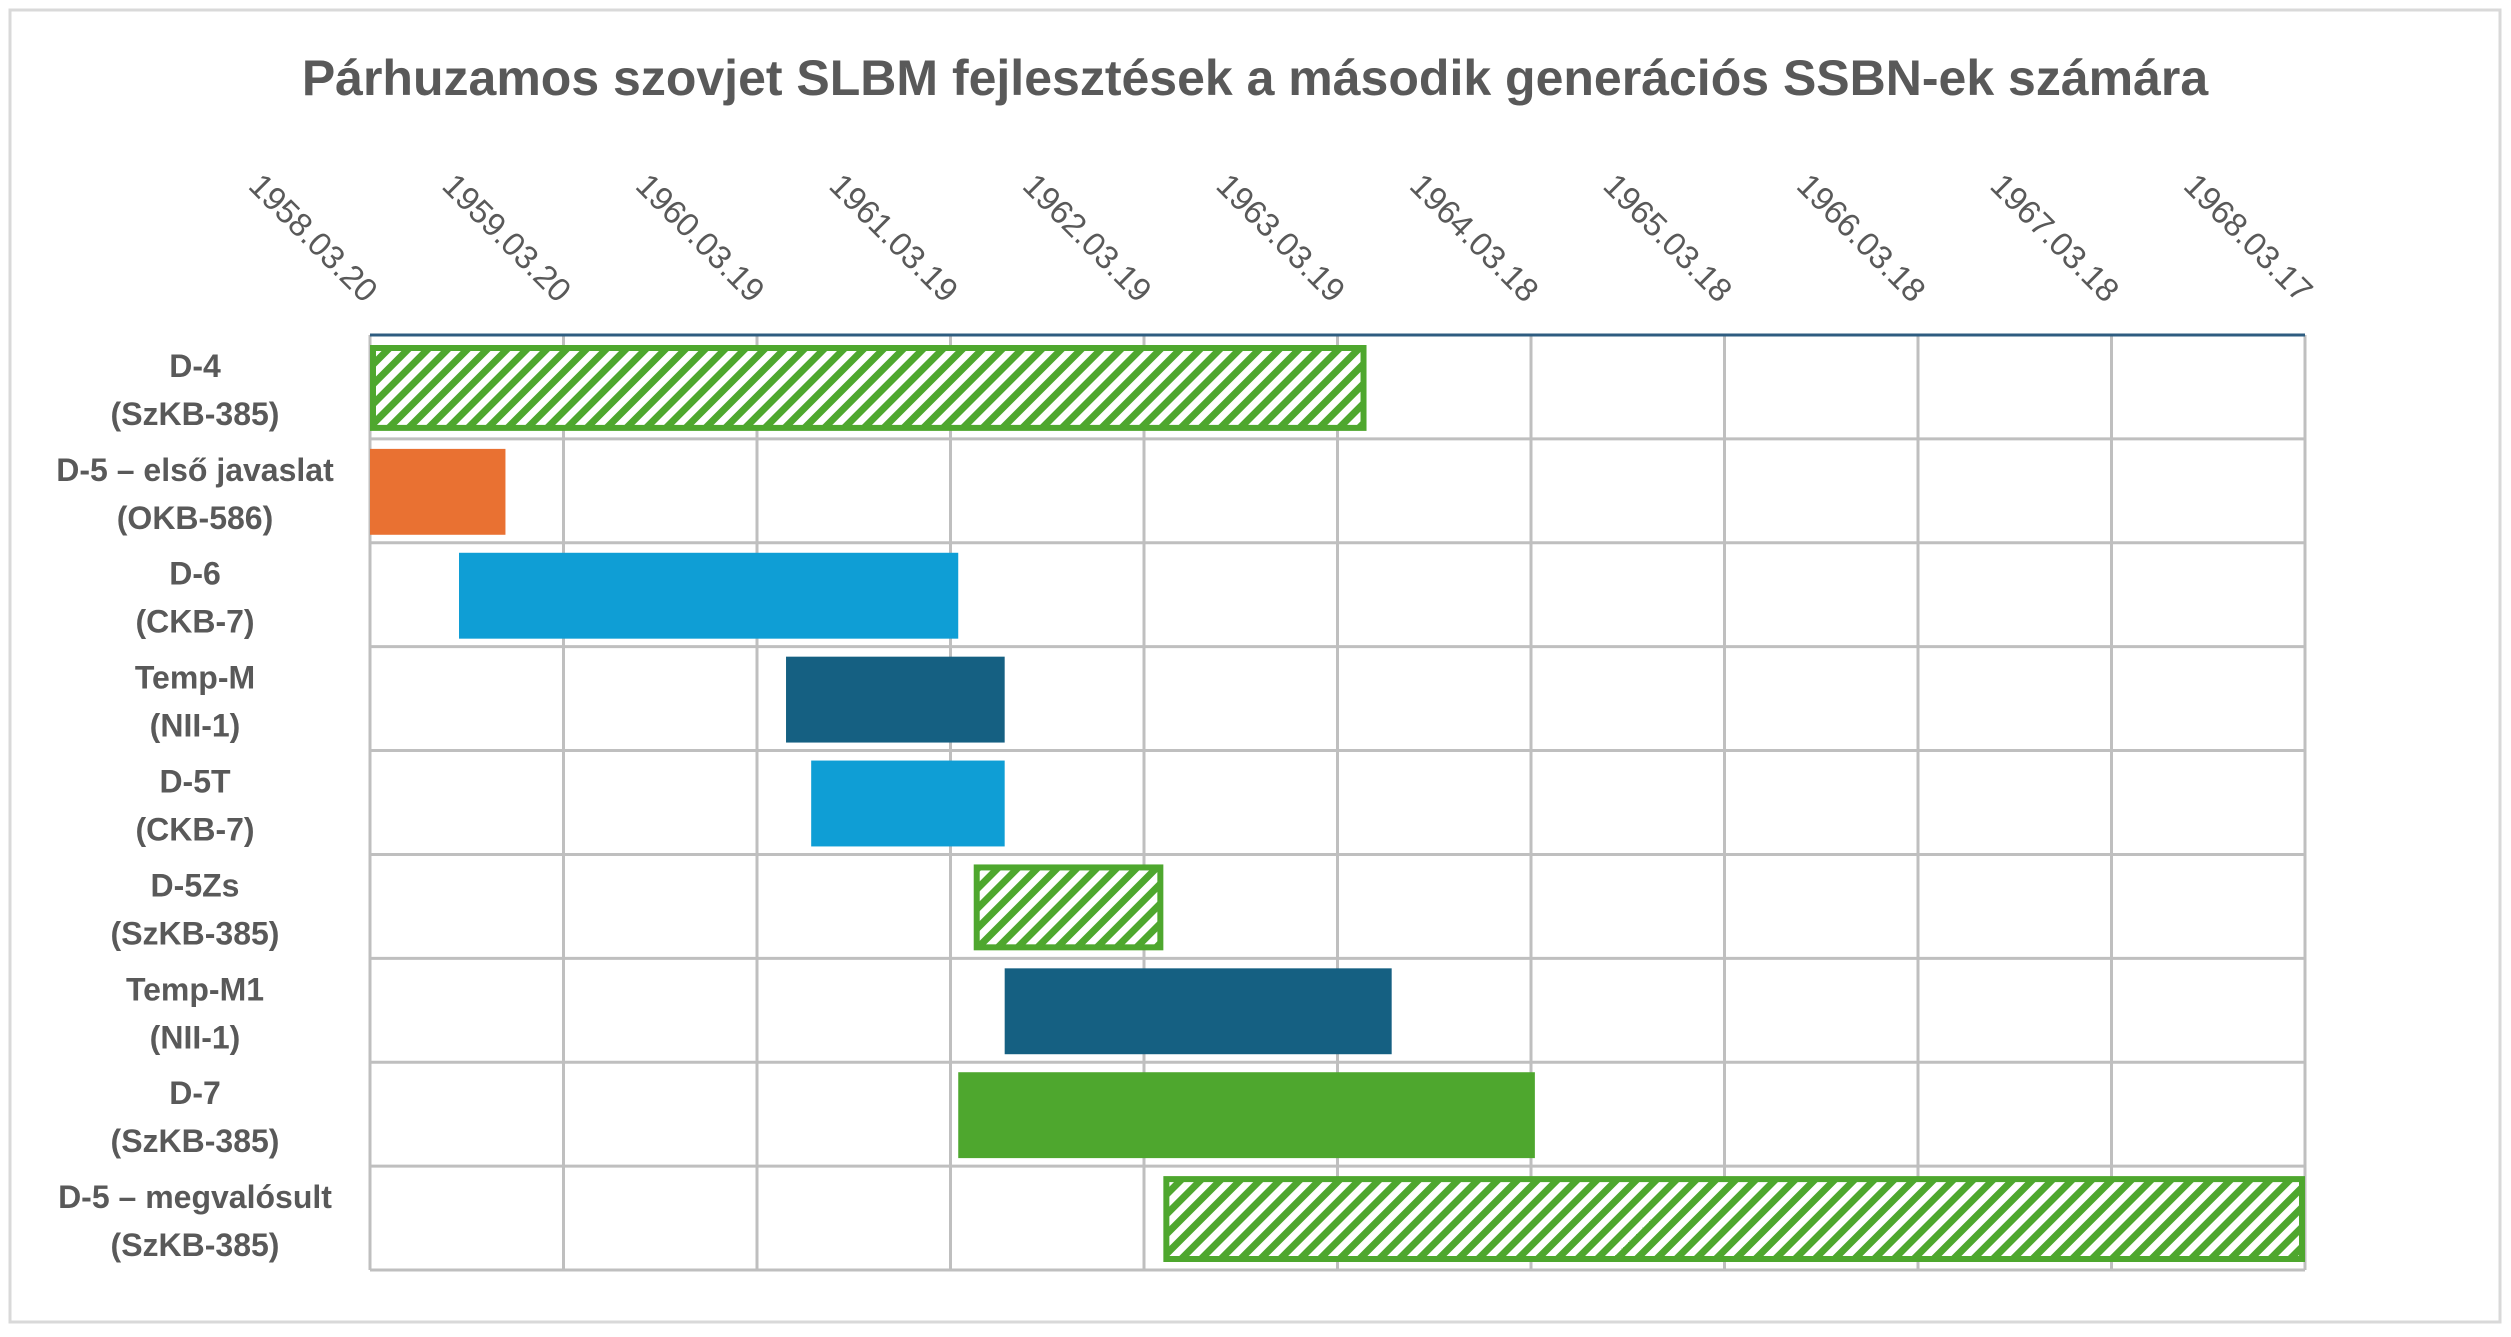 The height and width of the screenshot is (1337, 2511). Describe the element at coordinates (195, 782) in the screenshot. I see `task-label-name: D-5T` at that location.